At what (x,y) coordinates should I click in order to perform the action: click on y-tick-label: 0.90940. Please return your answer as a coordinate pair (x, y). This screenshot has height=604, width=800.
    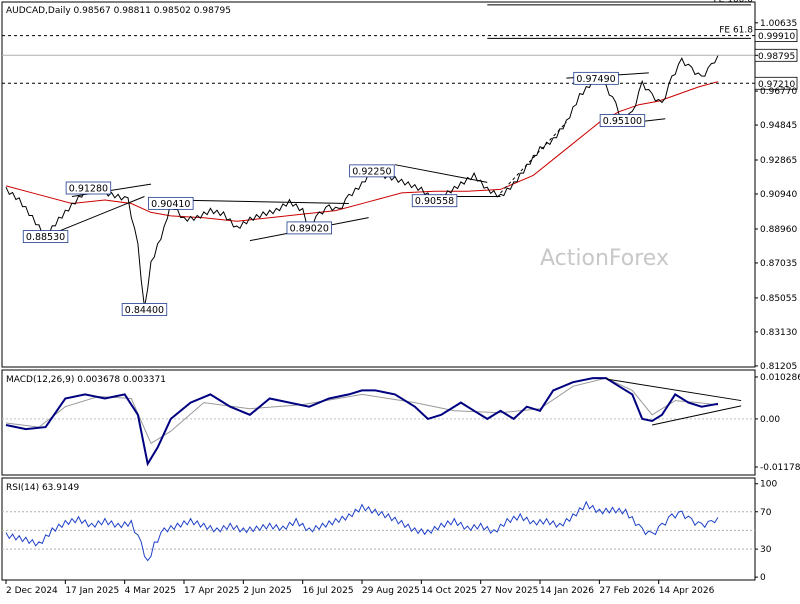
    Looking at the image, I should click on (778, 195).